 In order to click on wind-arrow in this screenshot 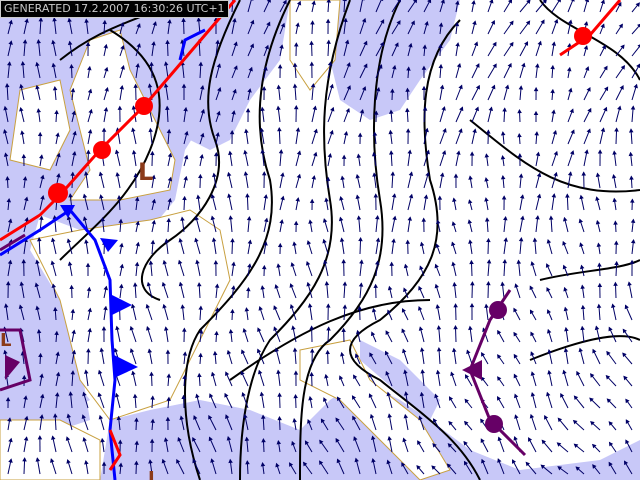, I will do `click(249, 6)`.